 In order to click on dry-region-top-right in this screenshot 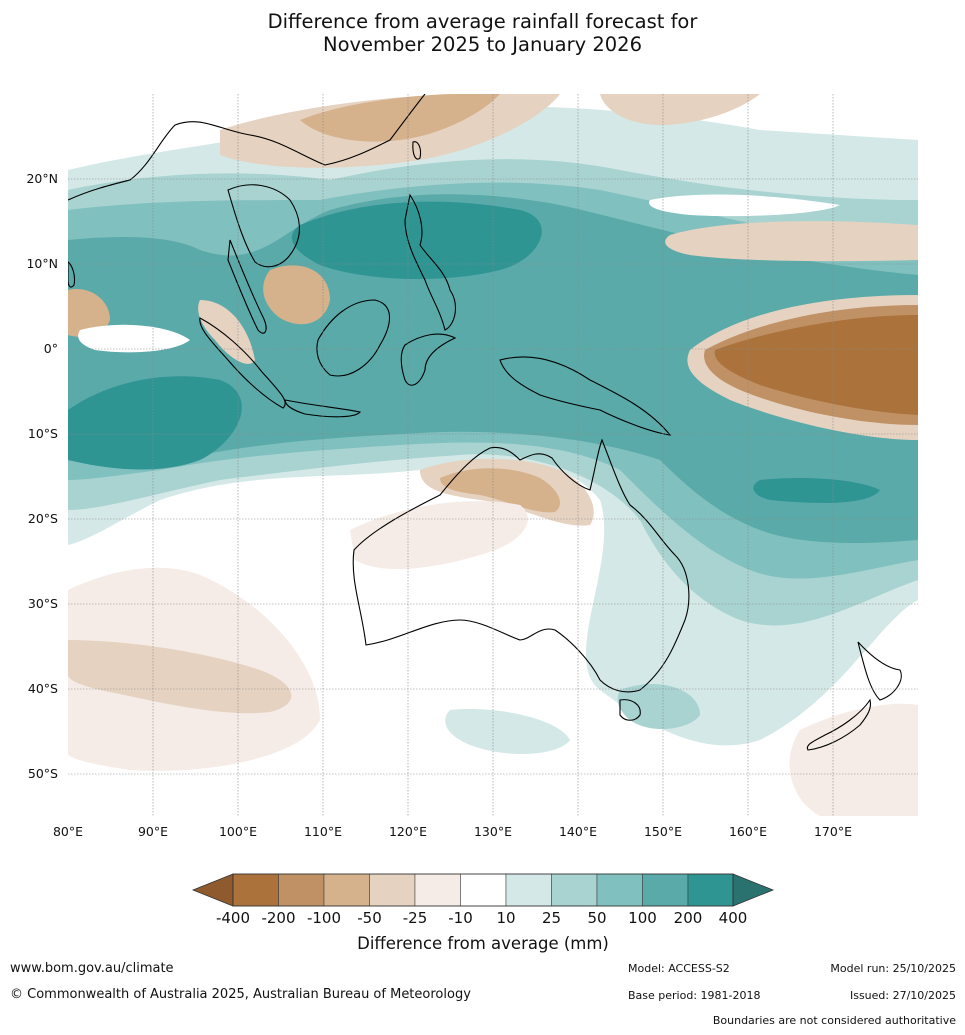, I will do `click(680, 109)`.